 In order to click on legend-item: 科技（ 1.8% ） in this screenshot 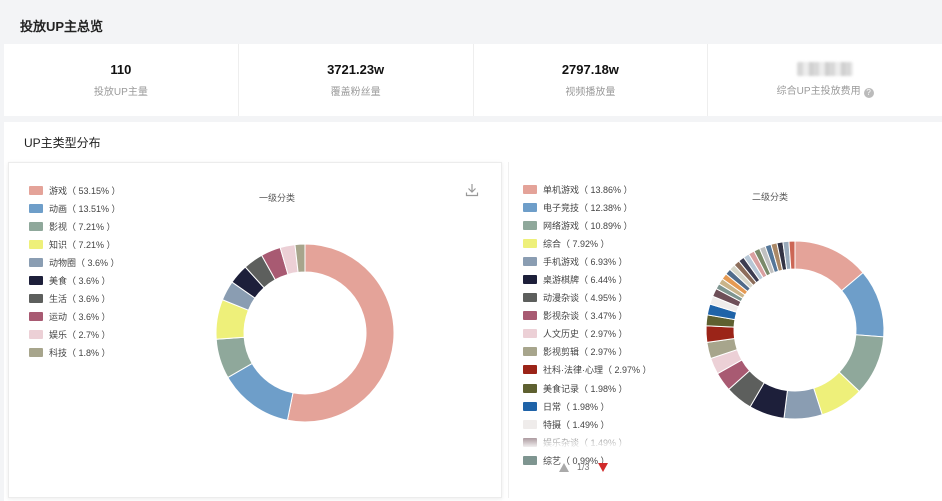, I will do `click(75, 353)`.